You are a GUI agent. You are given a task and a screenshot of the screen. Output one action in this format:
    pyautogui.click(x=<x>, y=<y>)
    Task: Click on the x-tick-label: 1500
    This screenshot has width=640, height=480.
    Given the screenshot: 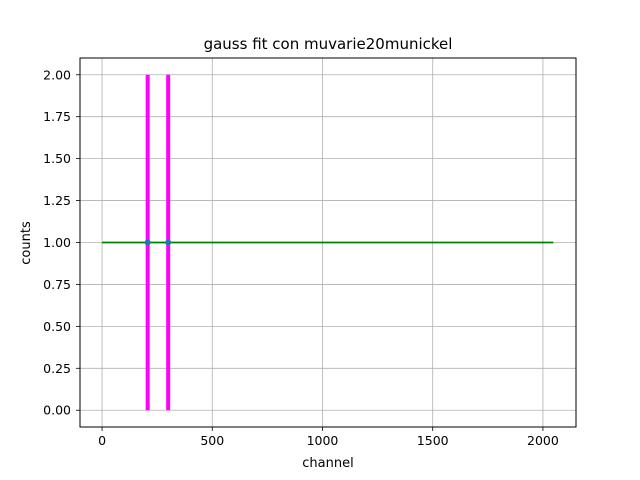 What is the action you would take?
    pyautogui.click(x=433, y=440)
    